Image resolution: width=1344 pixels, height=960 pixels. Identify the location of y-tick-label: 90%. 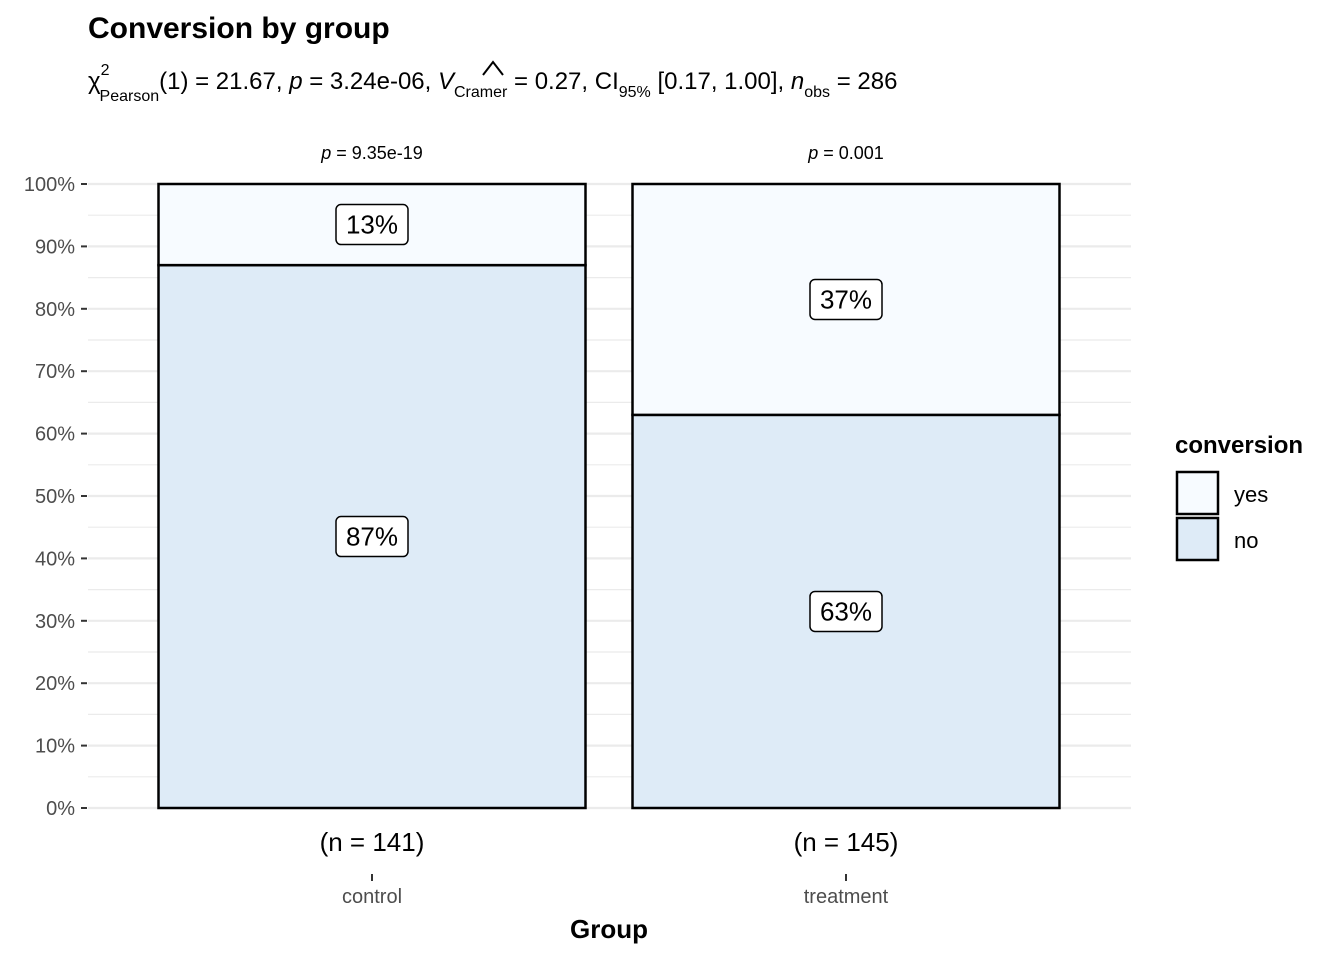
(55, 247).